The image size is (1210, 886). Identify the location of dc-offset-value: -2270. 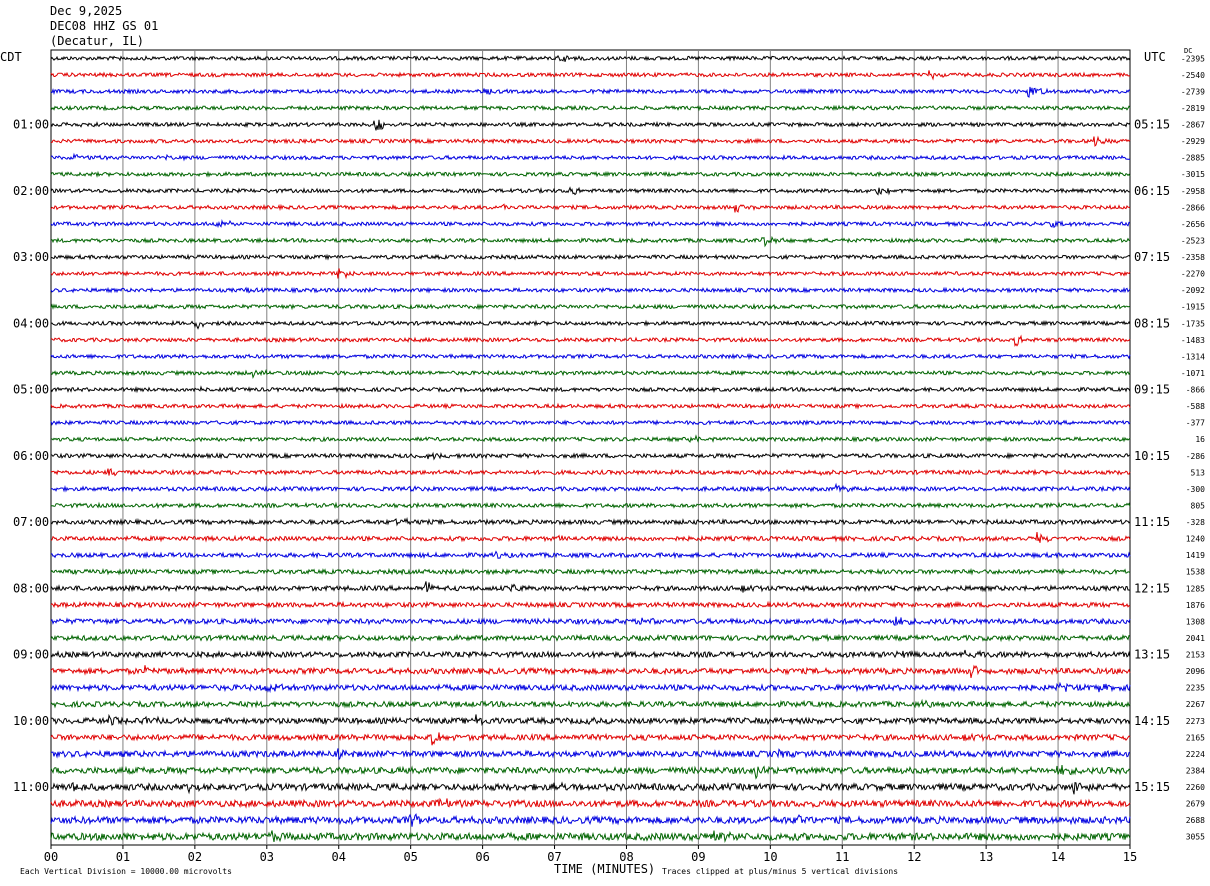
(1193, 274).